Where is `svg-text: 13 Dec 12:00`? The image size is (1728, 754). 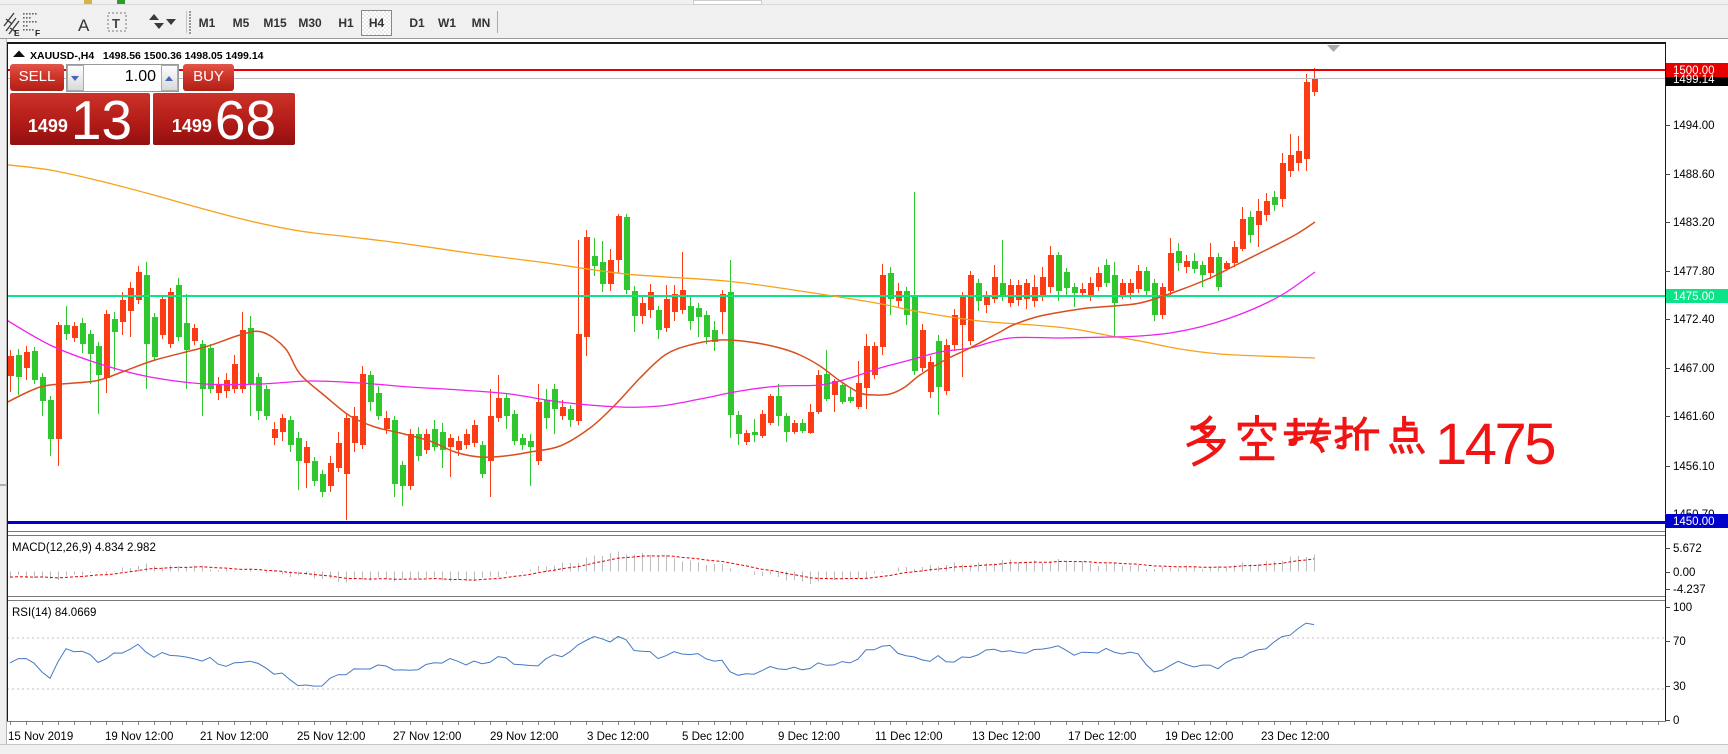 svg-text: 13 Dec 12:00 is located at coordinates (1006, 737).